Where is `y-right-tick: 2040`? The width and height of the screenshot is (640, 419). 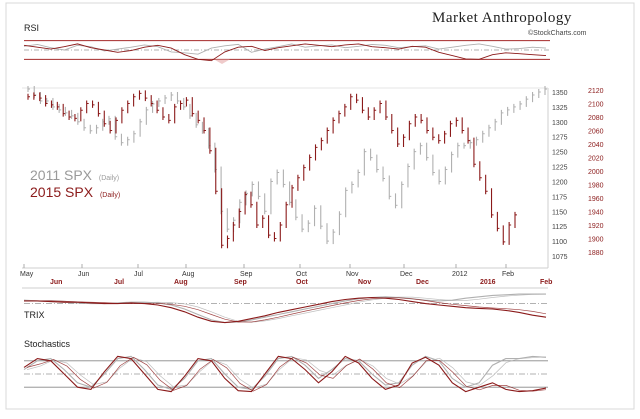 y-right-tick: 2040 is located at coordinates (596, 145).